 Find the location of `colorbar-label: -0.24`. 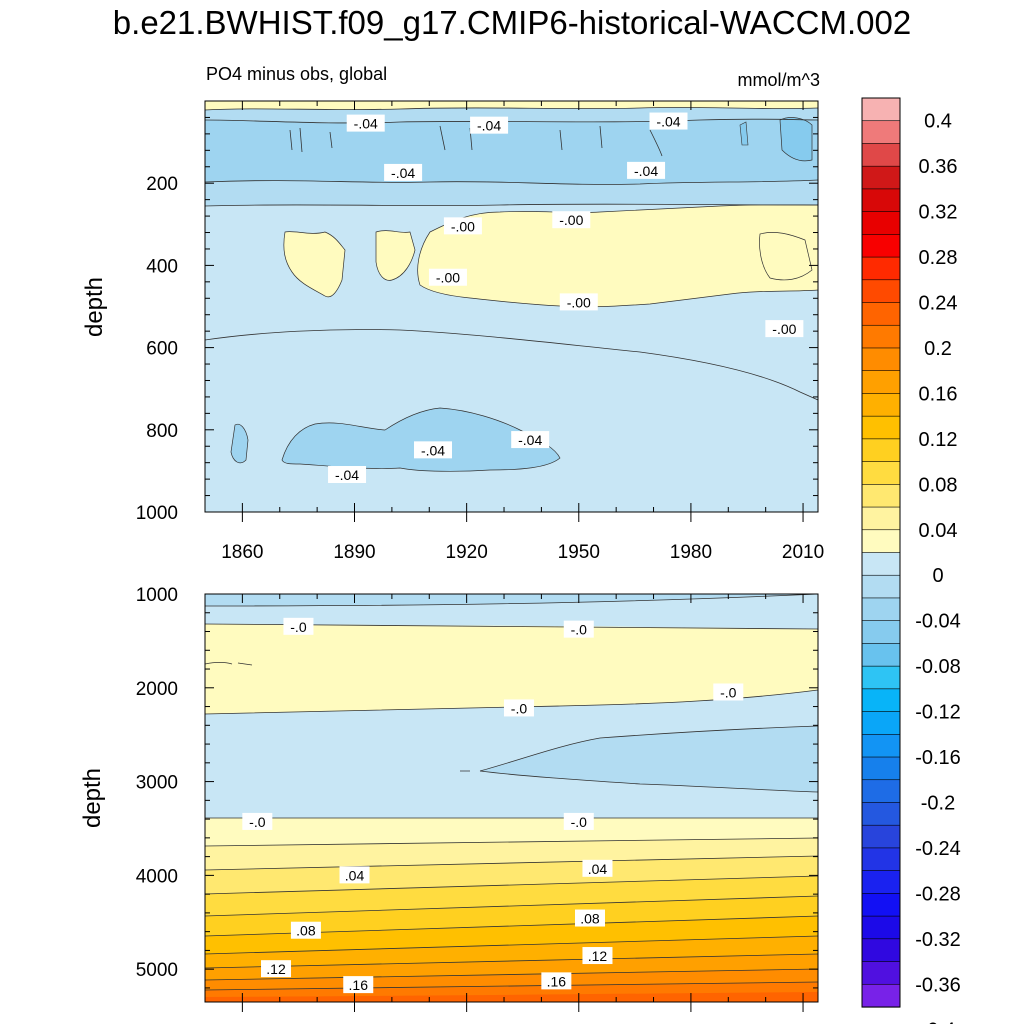

colorbar-label: -0.24 is located at coordinates (938, 849).